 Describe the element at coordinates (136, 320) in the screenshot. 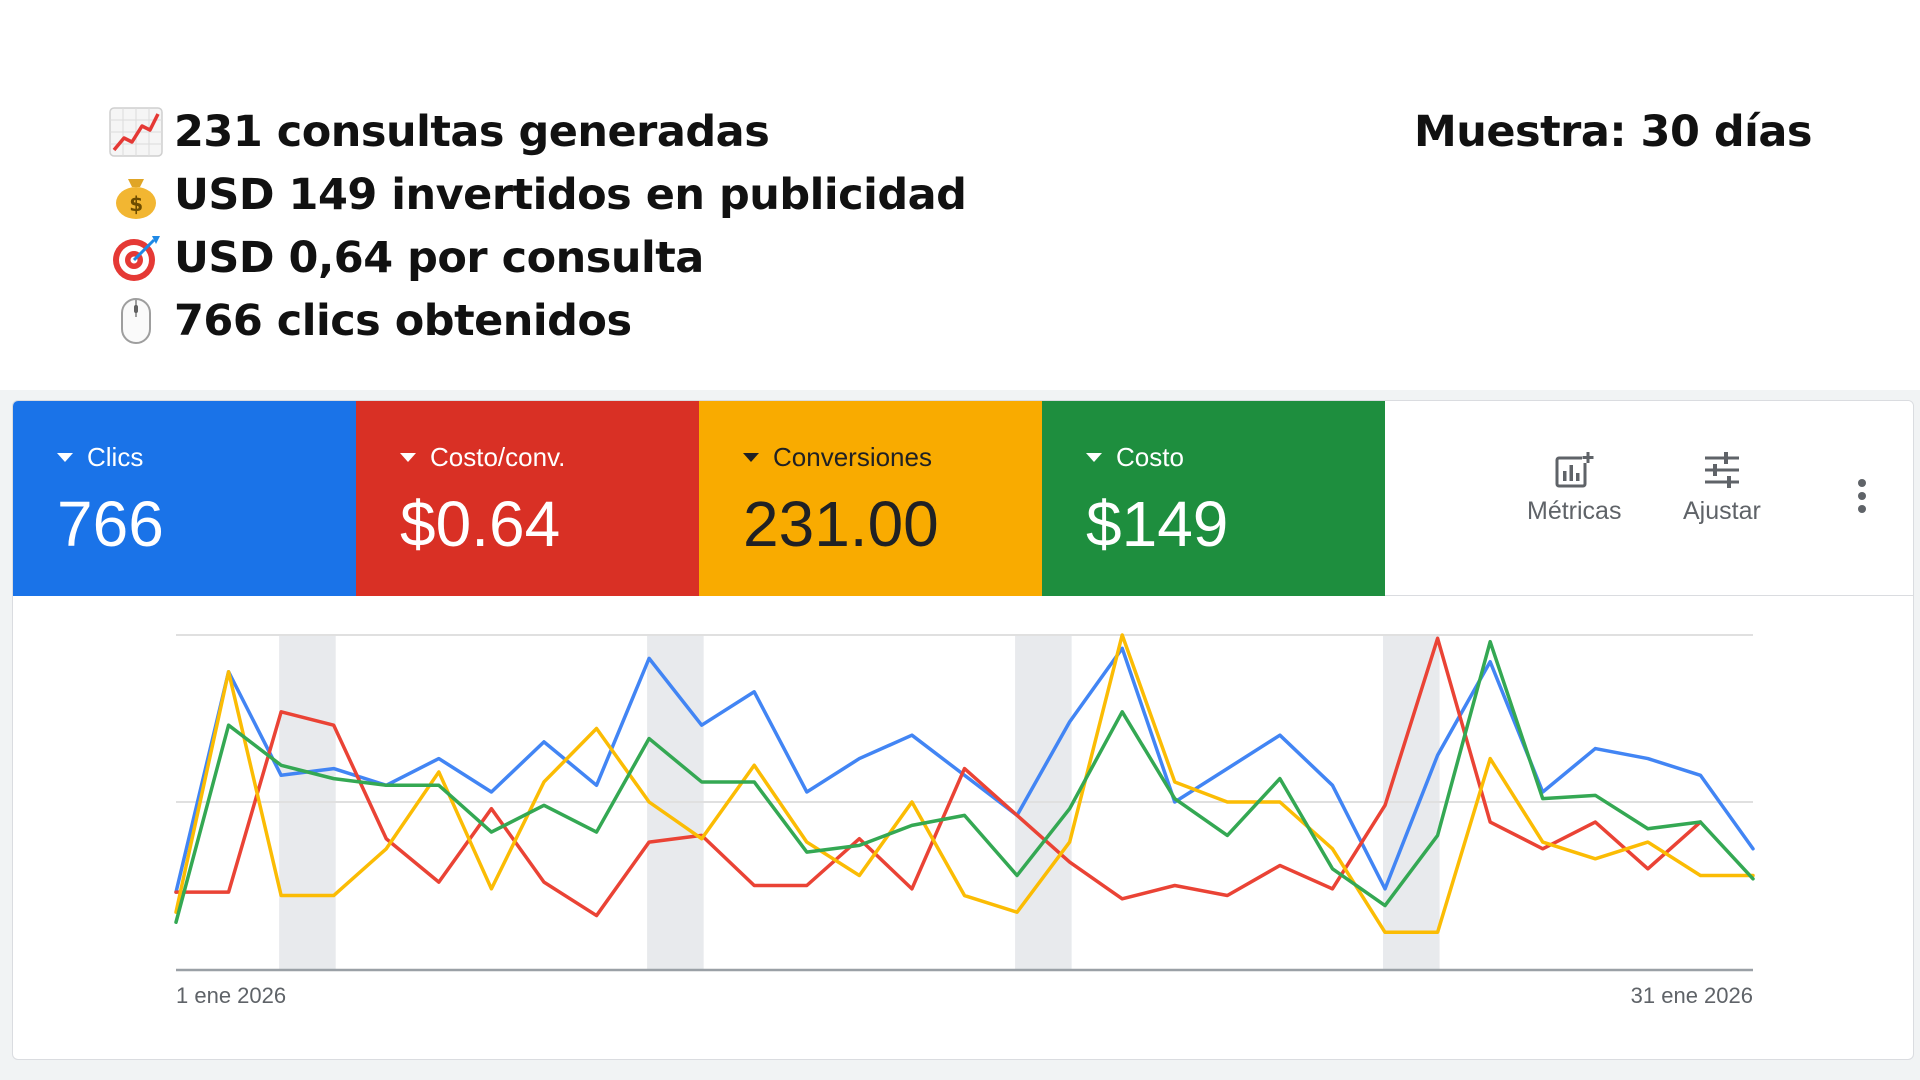

I see `mouse-icon` at that location.